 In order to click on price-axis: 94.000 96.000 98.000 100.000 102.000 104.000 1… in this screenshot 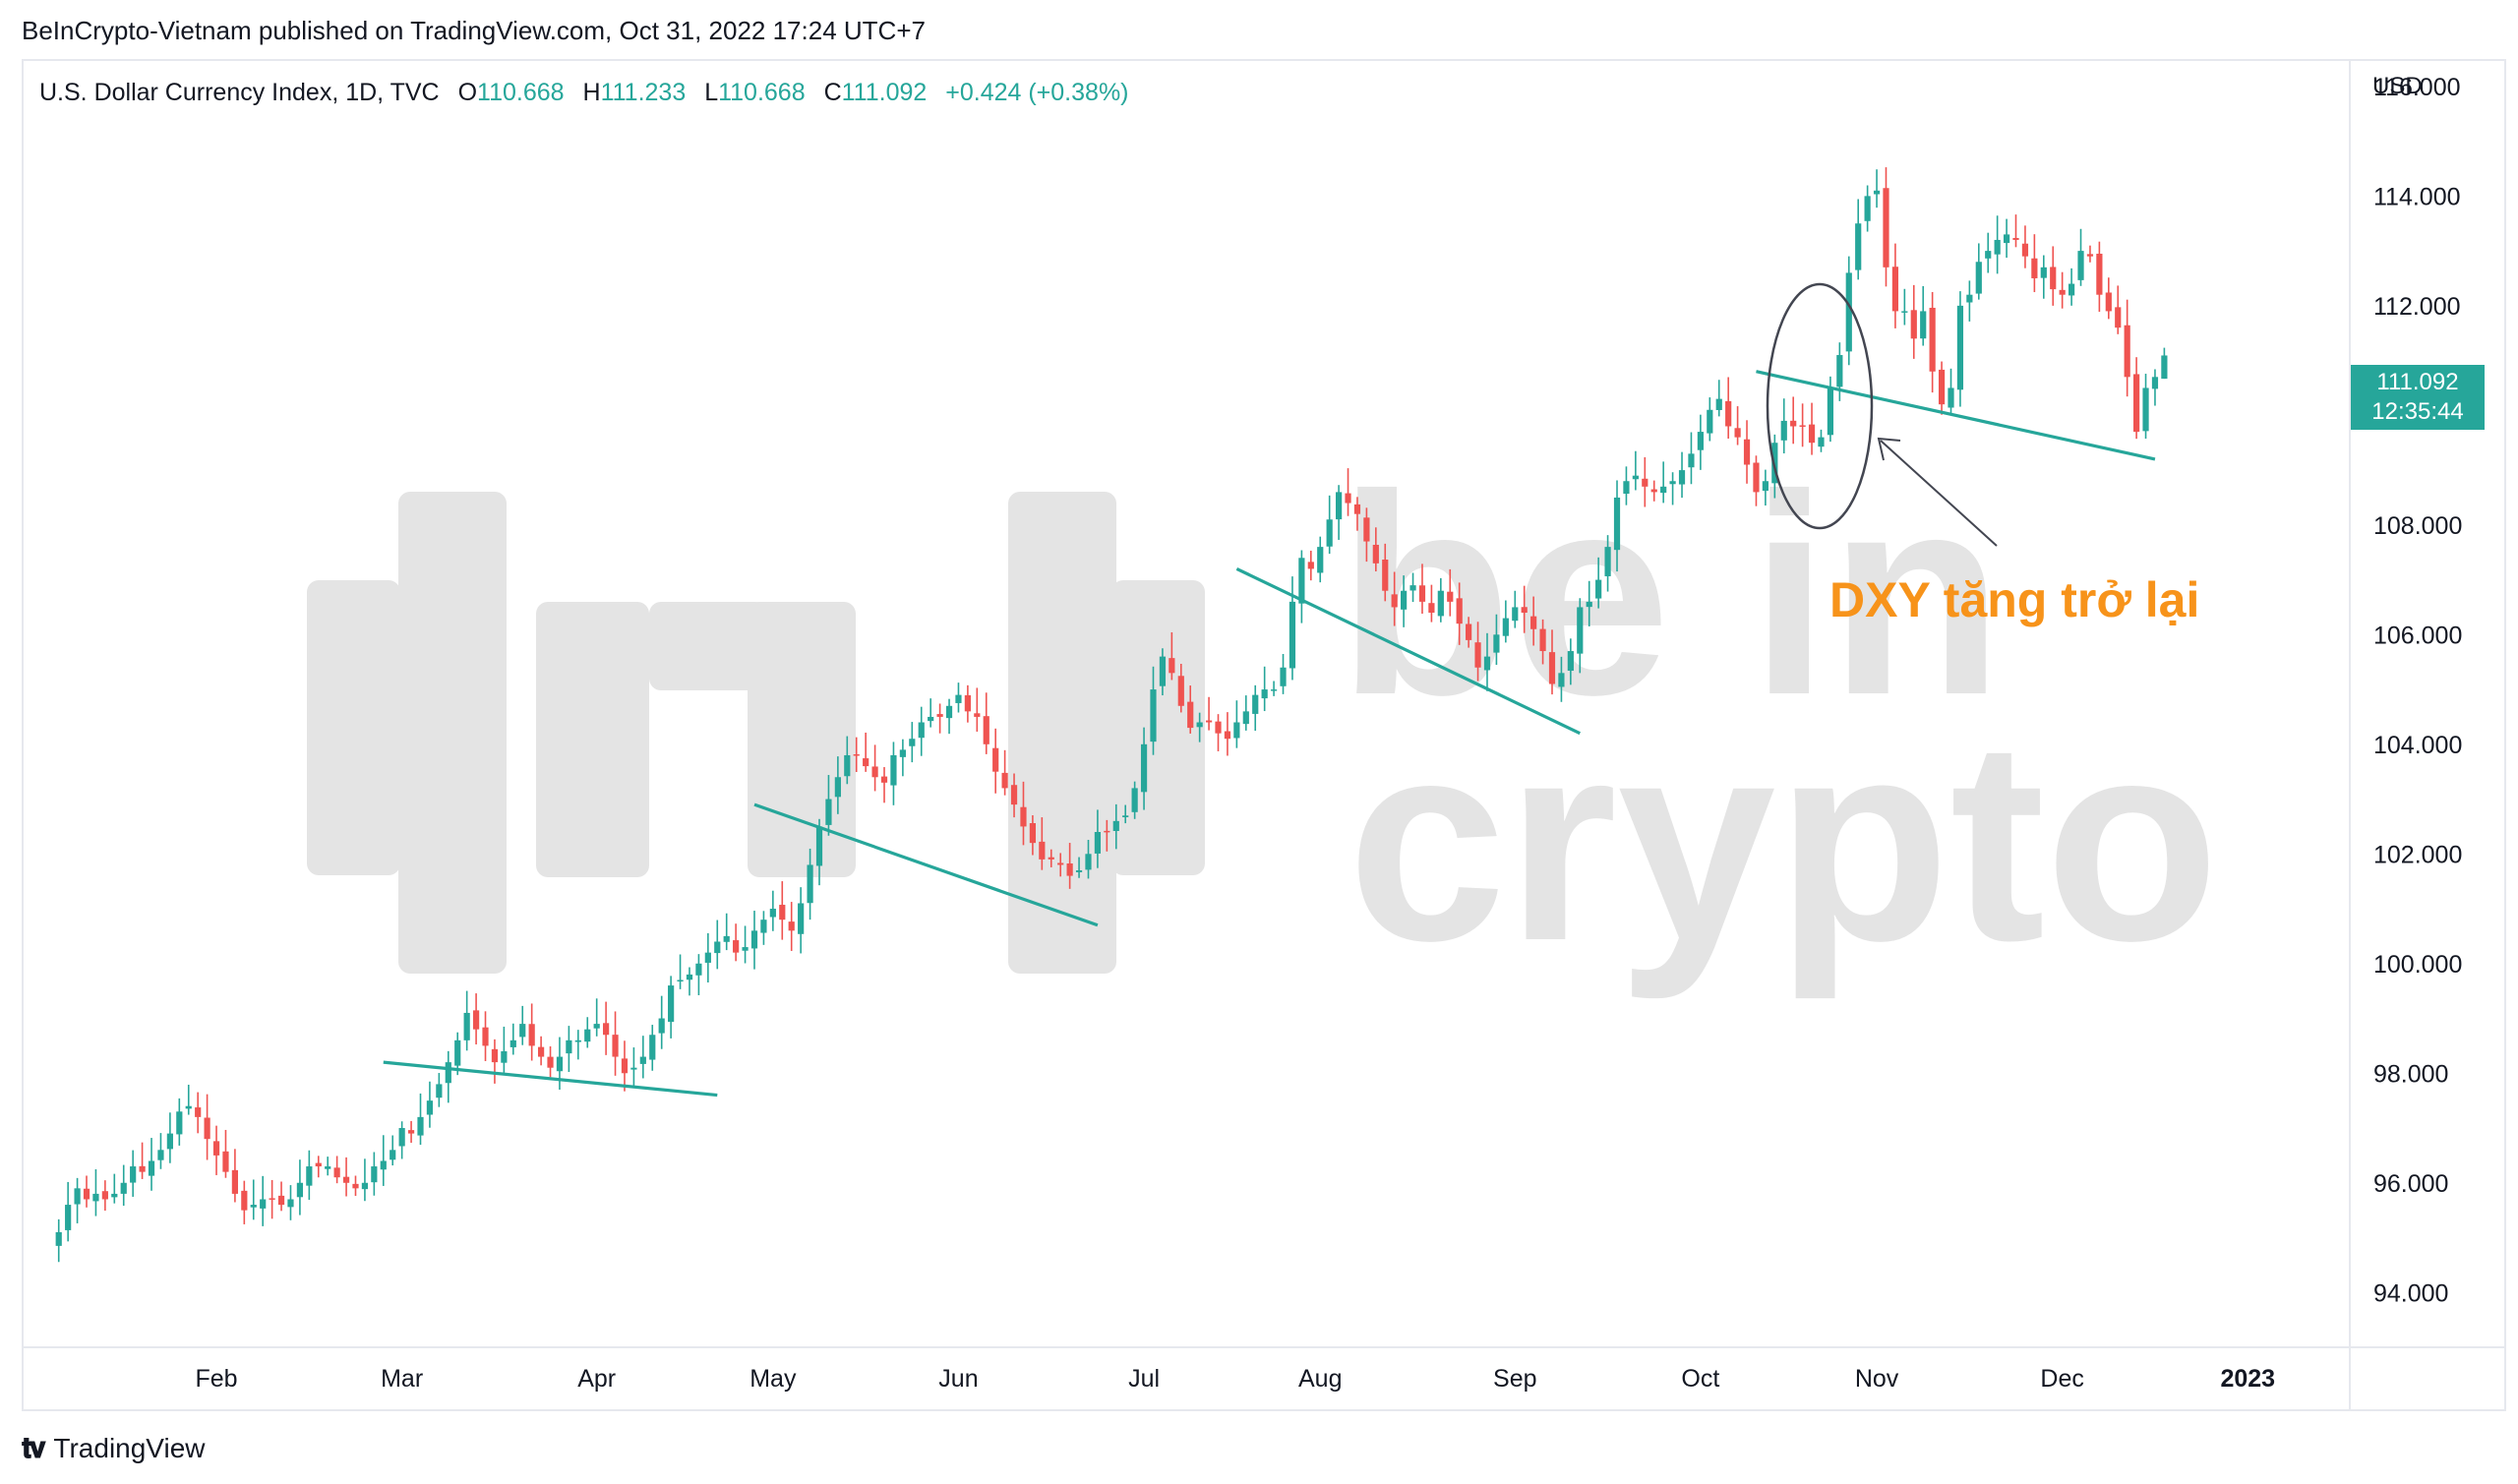, I will do `click(2405, 734)`.